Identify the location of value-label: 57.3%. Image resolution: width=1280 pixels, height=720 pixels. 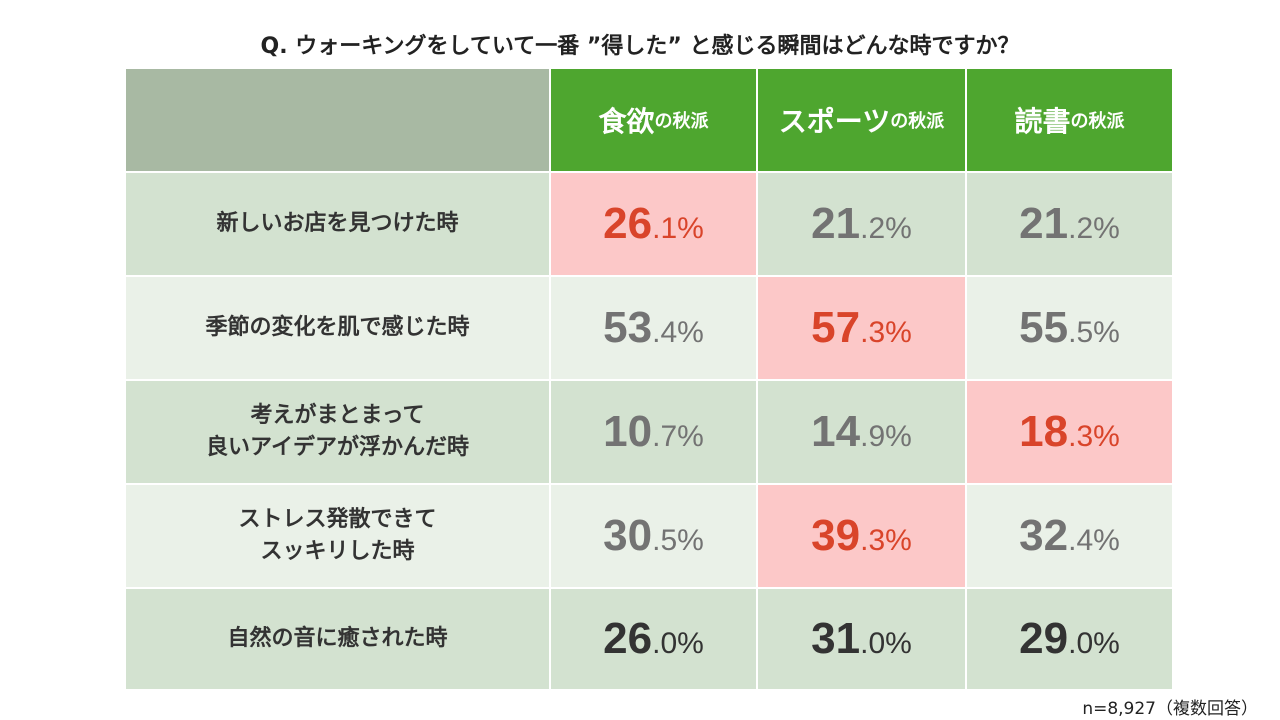
(861, 328).